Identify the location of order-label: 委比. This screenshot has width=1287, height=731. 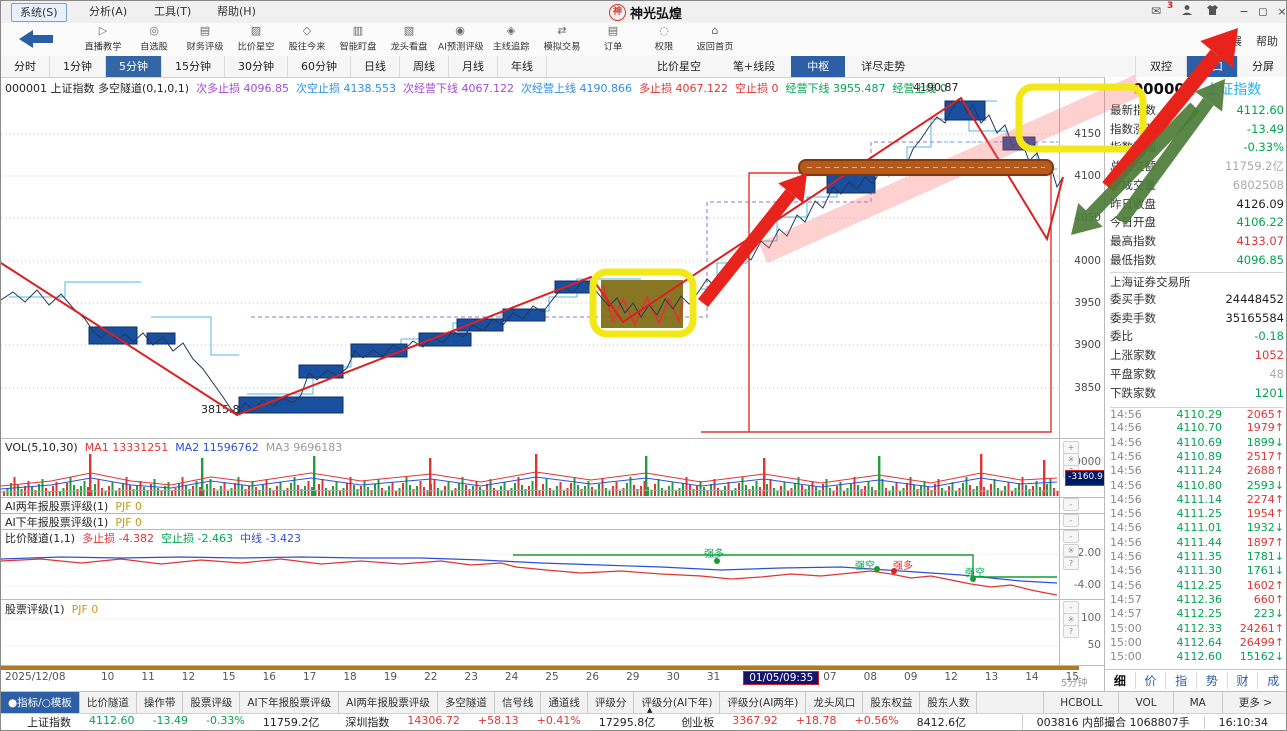
(1121, 336).